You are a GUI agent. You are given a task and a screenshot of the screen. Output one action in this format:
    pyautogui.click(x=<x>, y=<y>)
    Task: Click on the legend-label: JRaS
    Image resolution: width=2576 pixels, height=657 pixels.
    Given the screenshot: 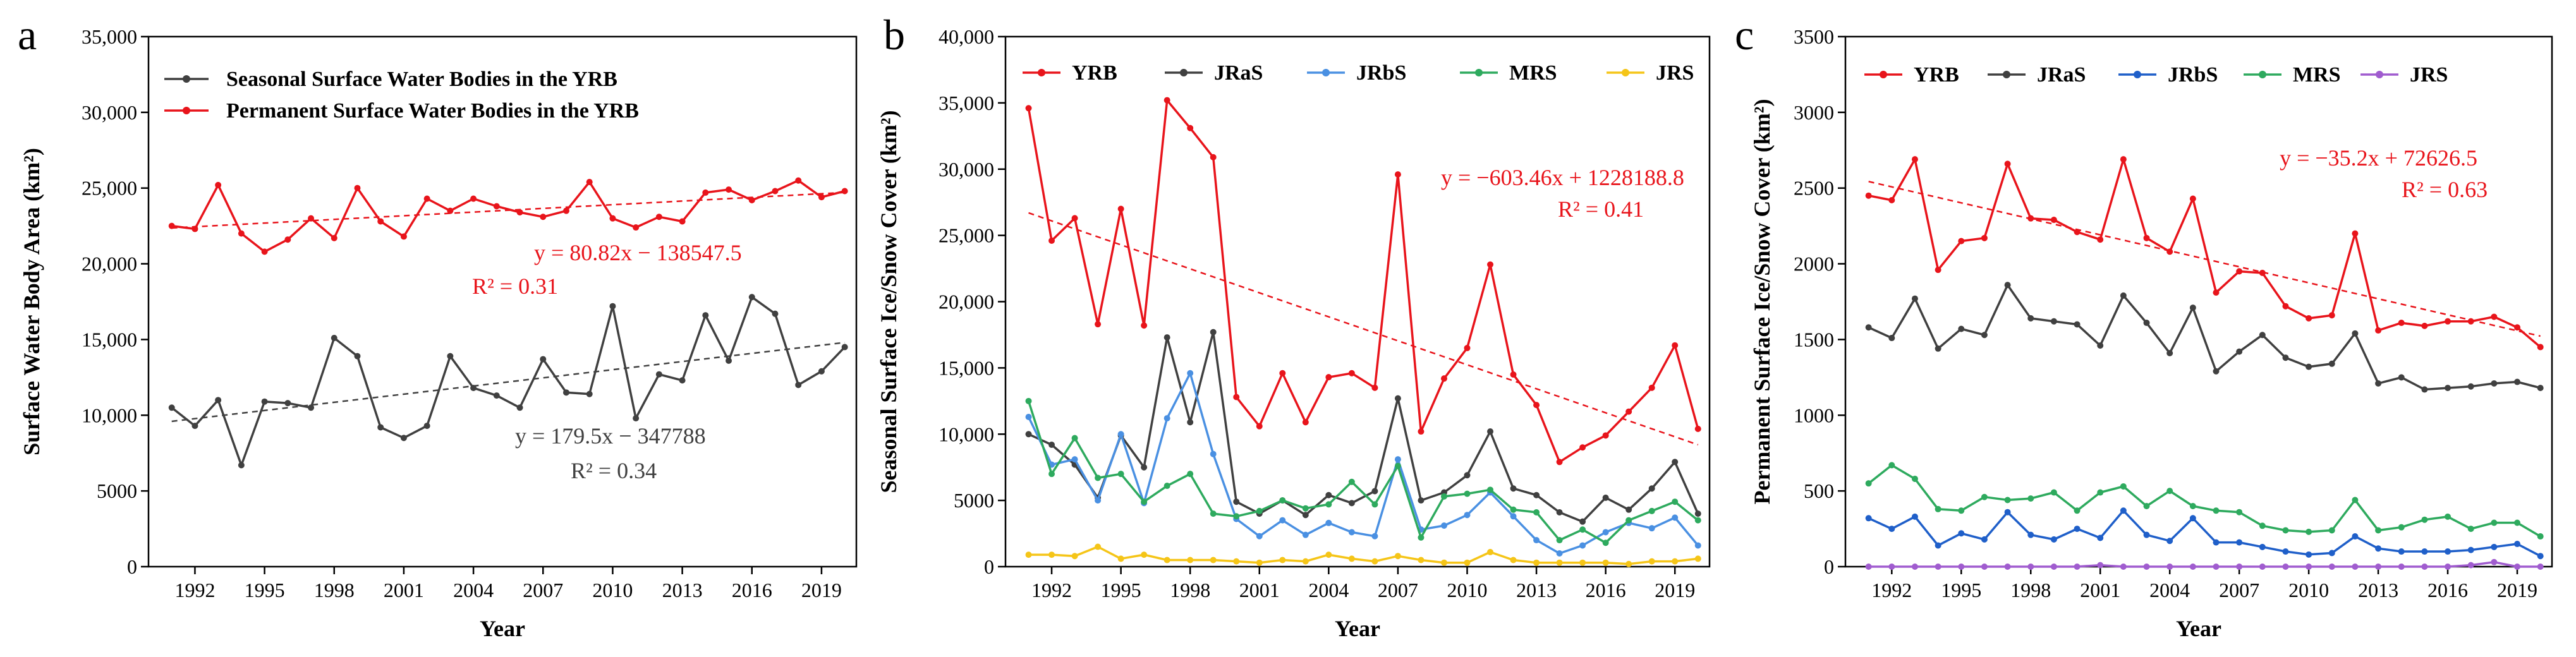 What is the action you would take?
    pyautogui.click(x=1238, y=73)
    